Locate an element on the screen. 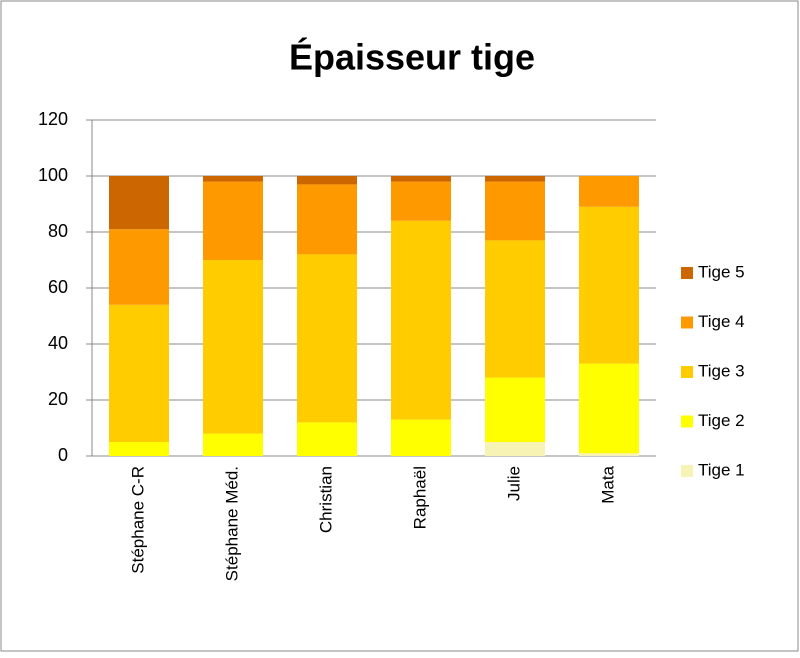 The width and height of the screenshot is (800, 658). y-tick-label: 100 is located at coordinates (53, 175).